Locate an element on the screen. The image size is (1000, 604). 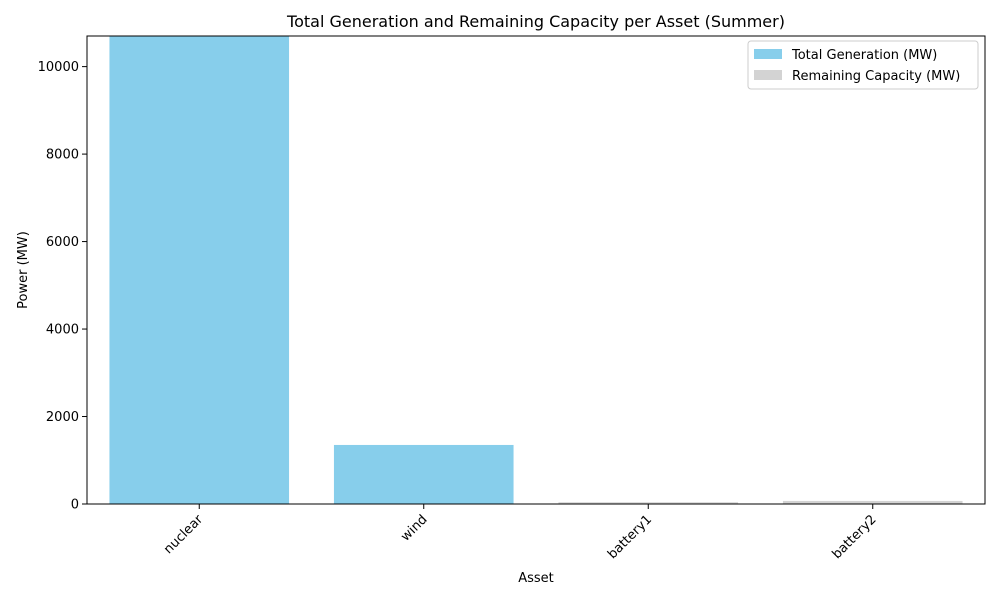
x-axis: nuclear wind battery1 battery2 is located at coordinates (520, 533).